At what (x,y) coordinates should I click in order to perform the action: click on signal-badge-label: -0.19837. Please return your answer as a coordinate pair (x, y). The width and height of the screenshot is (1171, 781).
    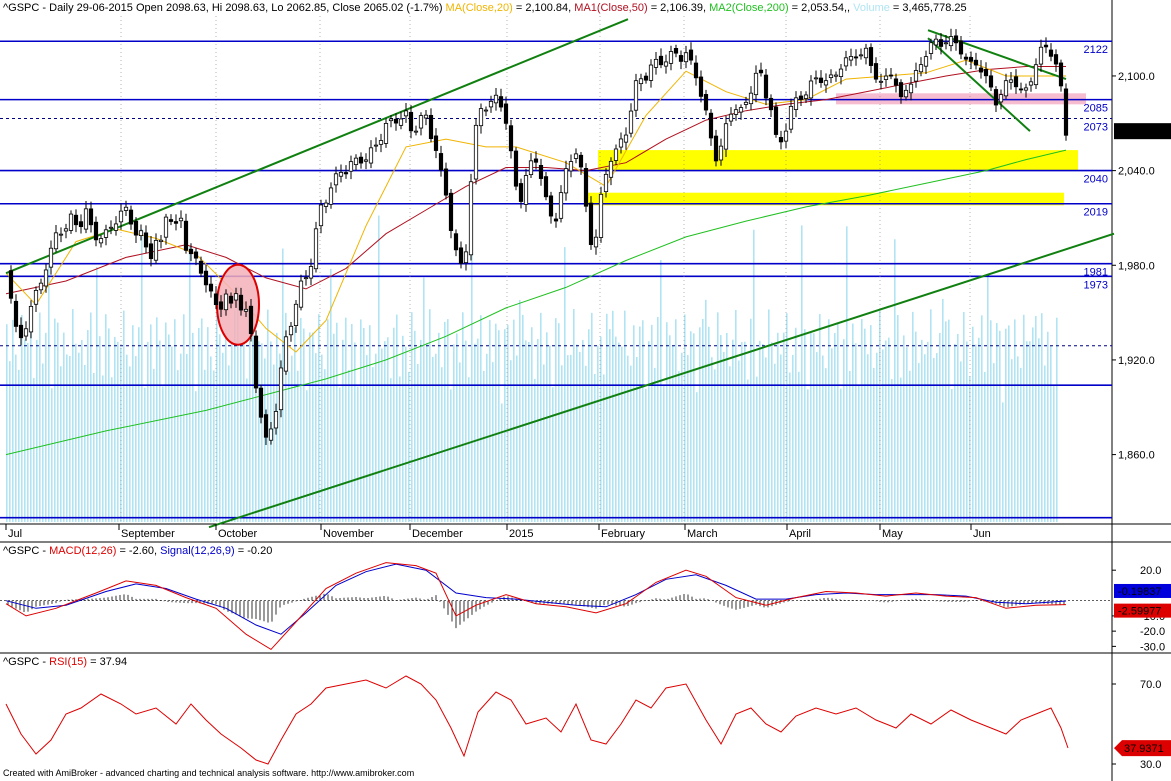
    Looking at the image, I should click on (1139, 592).